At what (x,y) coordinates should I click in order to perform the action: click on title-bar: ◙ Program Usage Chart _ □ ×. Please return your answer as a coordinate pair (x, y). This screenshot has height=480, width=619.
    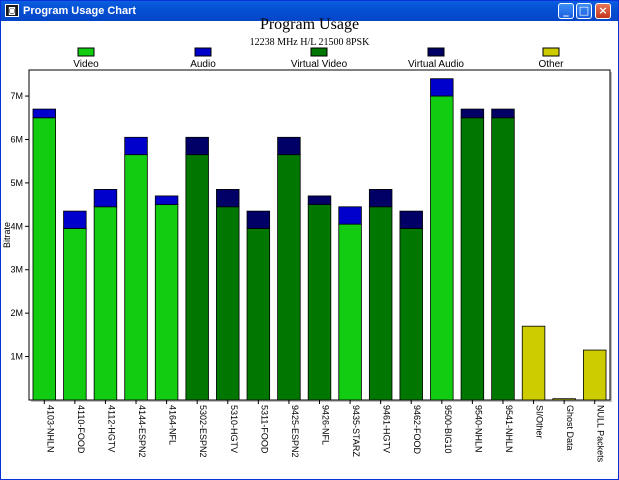
    Looking at the image, I should click on (309, 11).